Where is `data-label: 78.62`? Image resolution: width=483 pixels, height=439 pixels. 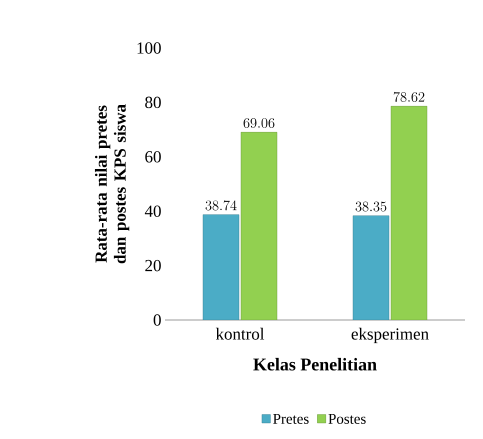
data-label: 78.62 is located at coordinates (409, 97).